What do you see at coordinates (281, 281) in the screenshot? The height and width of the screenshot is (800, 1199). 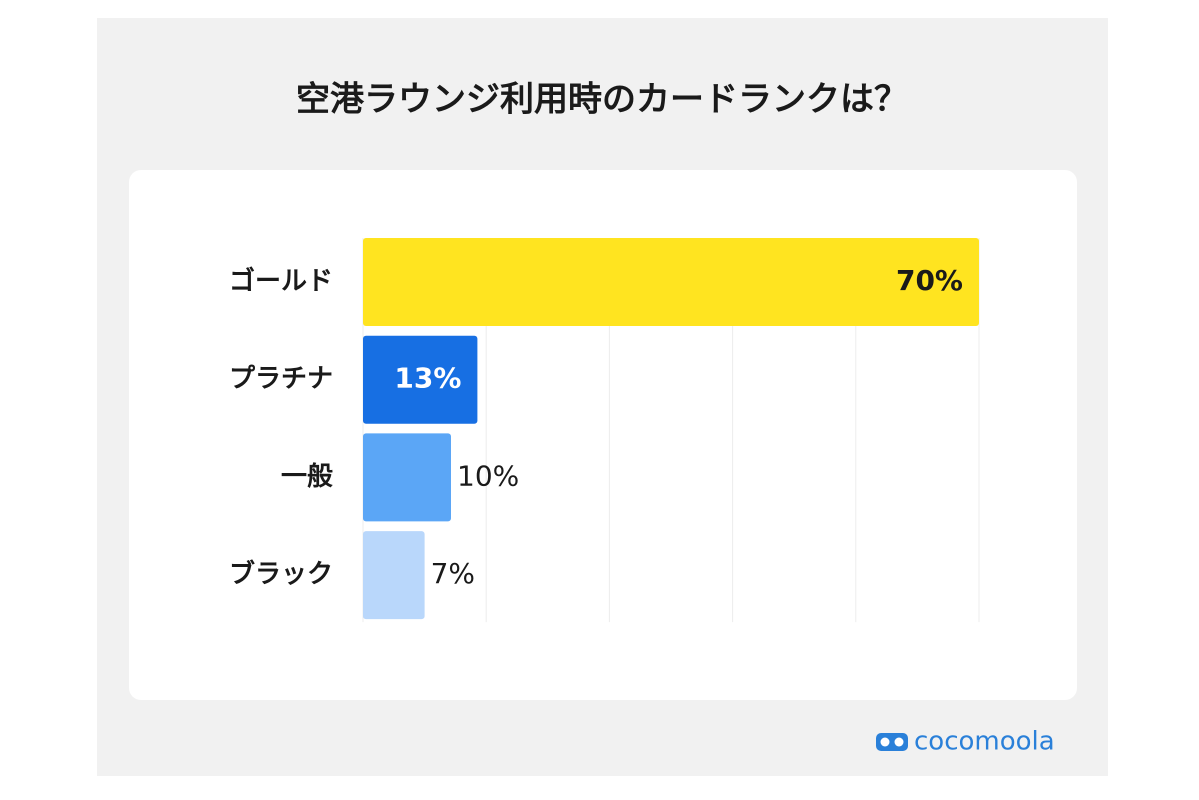 I see `category-label: ゴールド` at bounding box center [281, 281].